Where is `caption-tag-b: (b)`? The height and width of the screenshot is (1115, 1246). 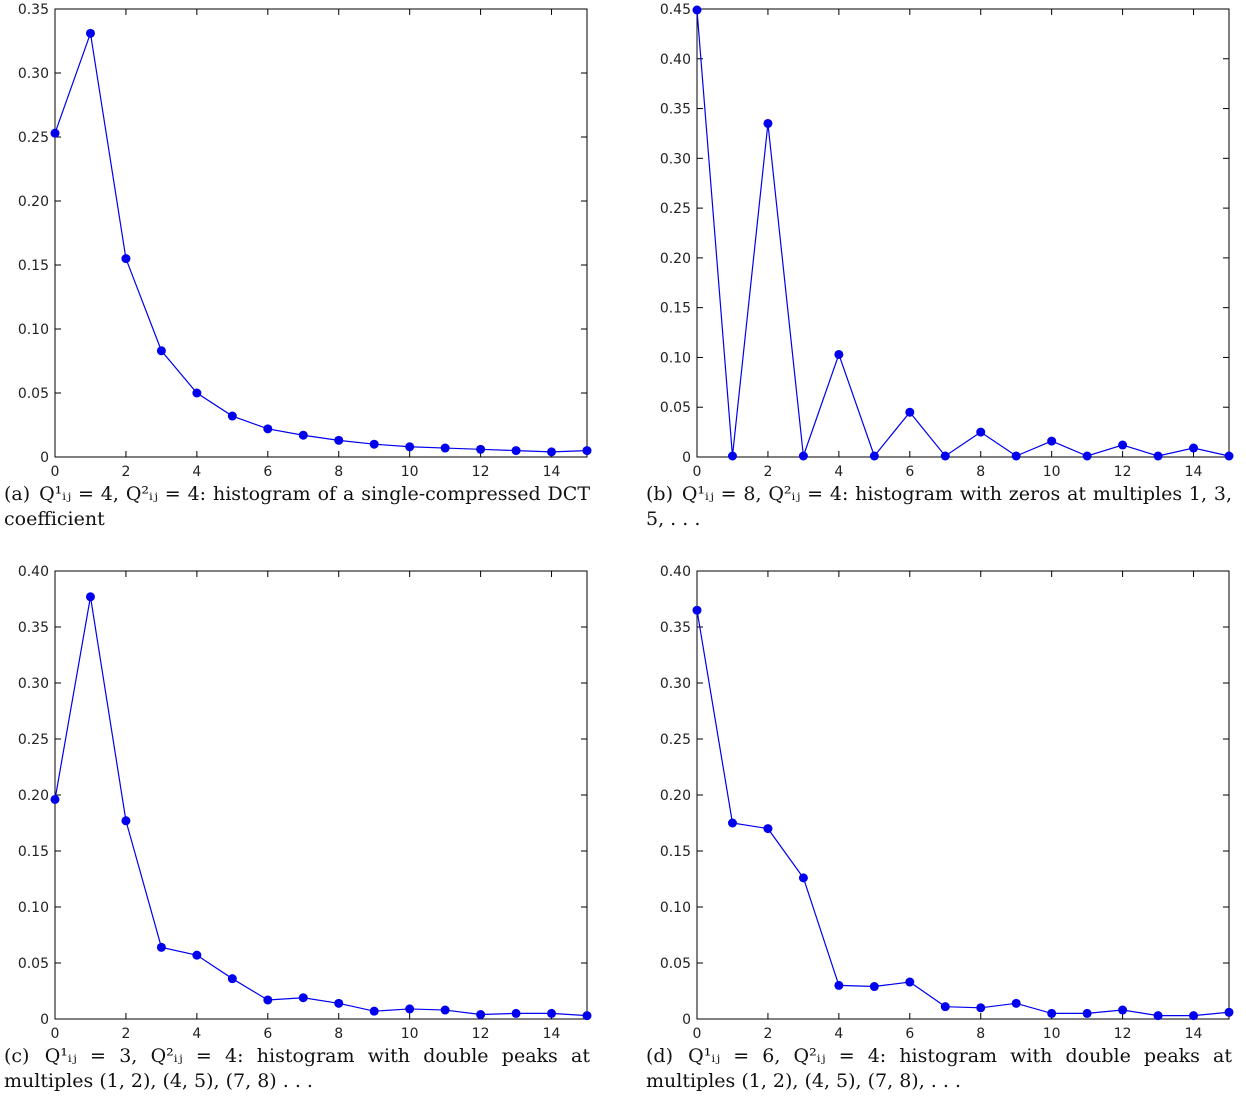 caption-tag-b: (b) is located at coordinates (659, 494).